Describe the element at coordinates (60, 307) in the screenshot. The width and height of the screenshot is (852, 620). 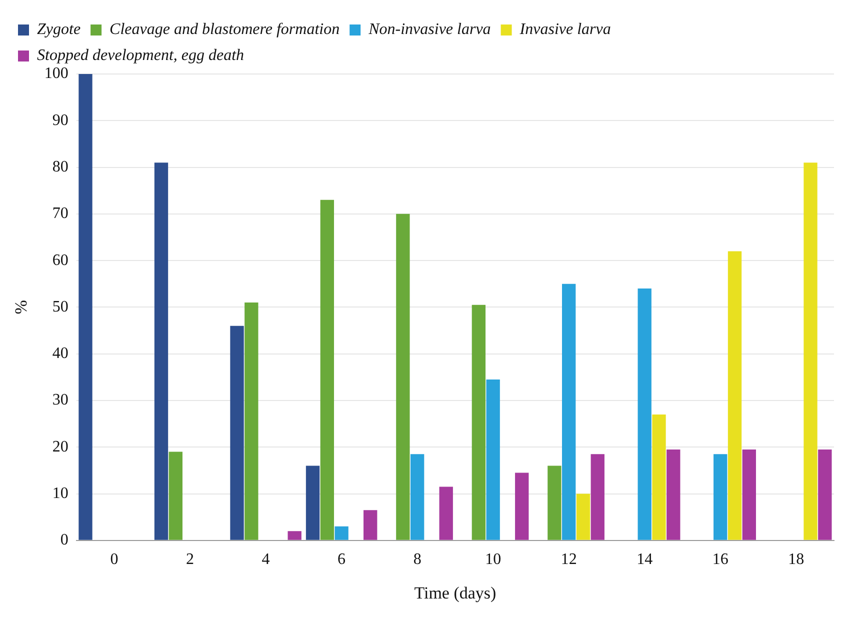
I see `y-tick-label: 50` at that location.